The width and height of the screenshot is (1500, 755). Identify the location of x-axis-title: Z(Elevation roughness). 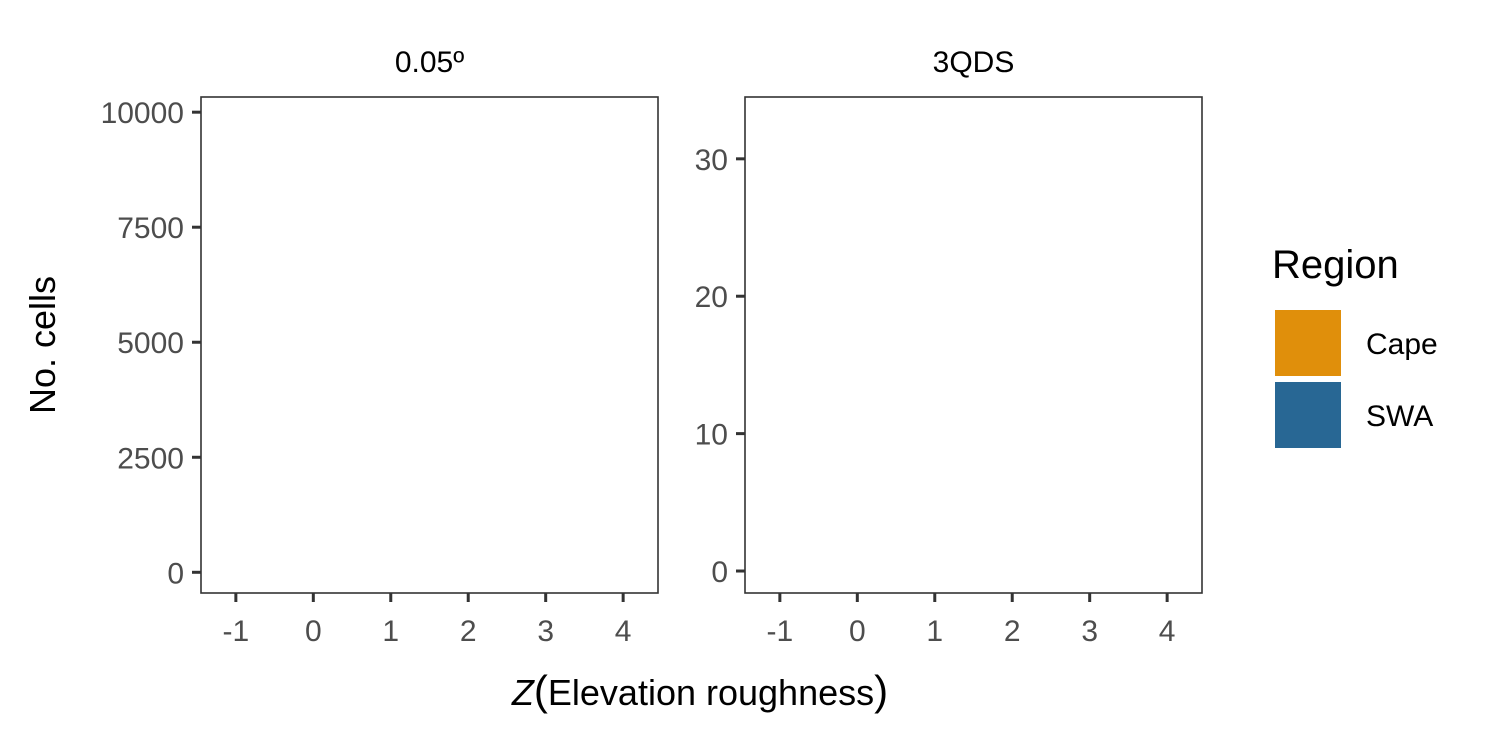
(699, 690).